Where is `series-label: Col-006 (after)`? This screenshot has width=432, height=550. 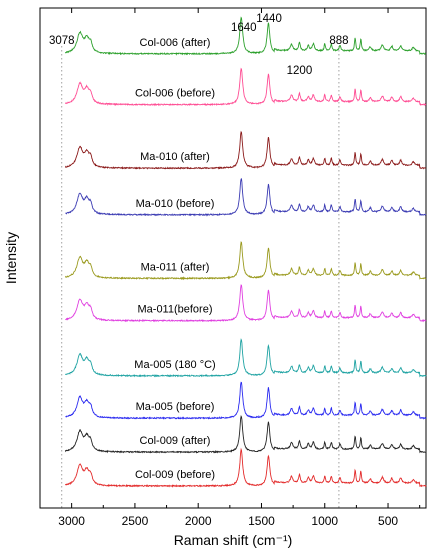 series-label: Col-006 (after) is located at coordinates (175, 43).